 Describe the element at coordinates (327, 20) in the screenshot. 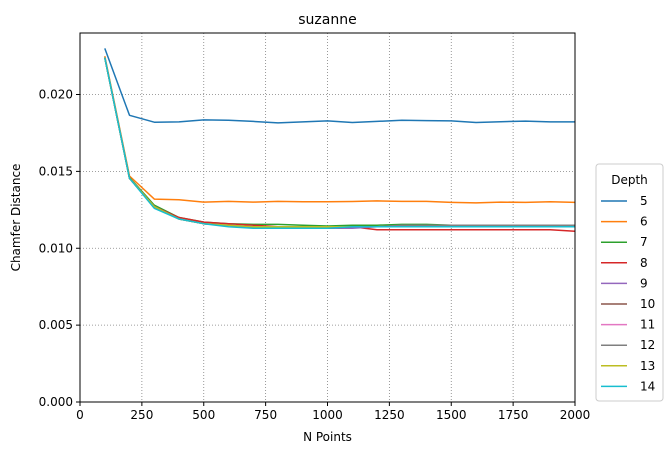

I see `chart-title: suzanne` at that location.